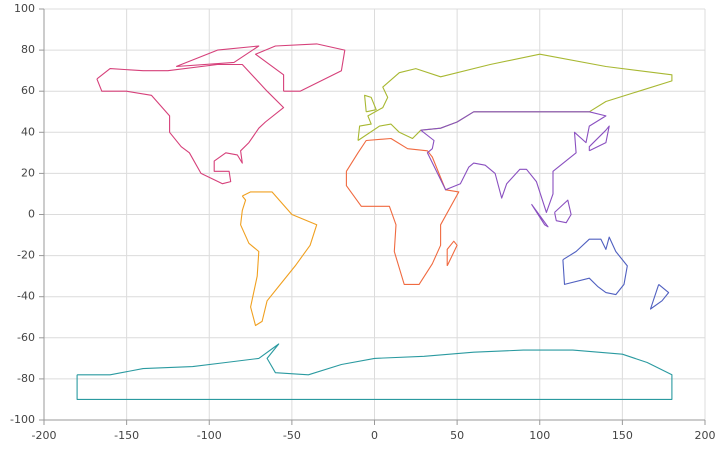 The height and width of the screenshot is (457, 718). What do you see at coordinates (26, 337) in the screenshot?
I see `y-tick-label: -60` at bounding box center [26, 337].